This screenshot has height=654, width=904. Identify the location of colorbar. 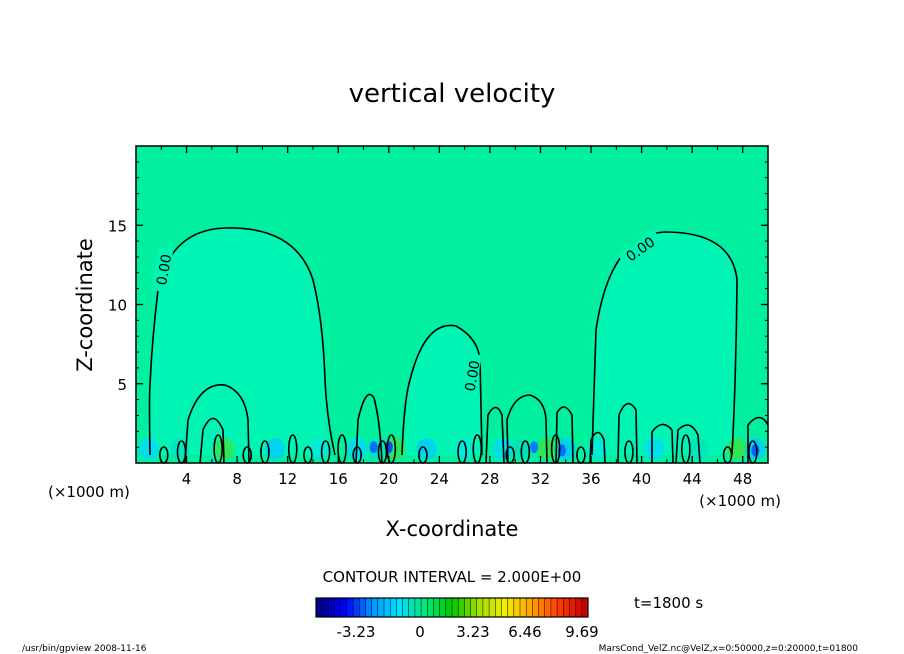
(452, 607).